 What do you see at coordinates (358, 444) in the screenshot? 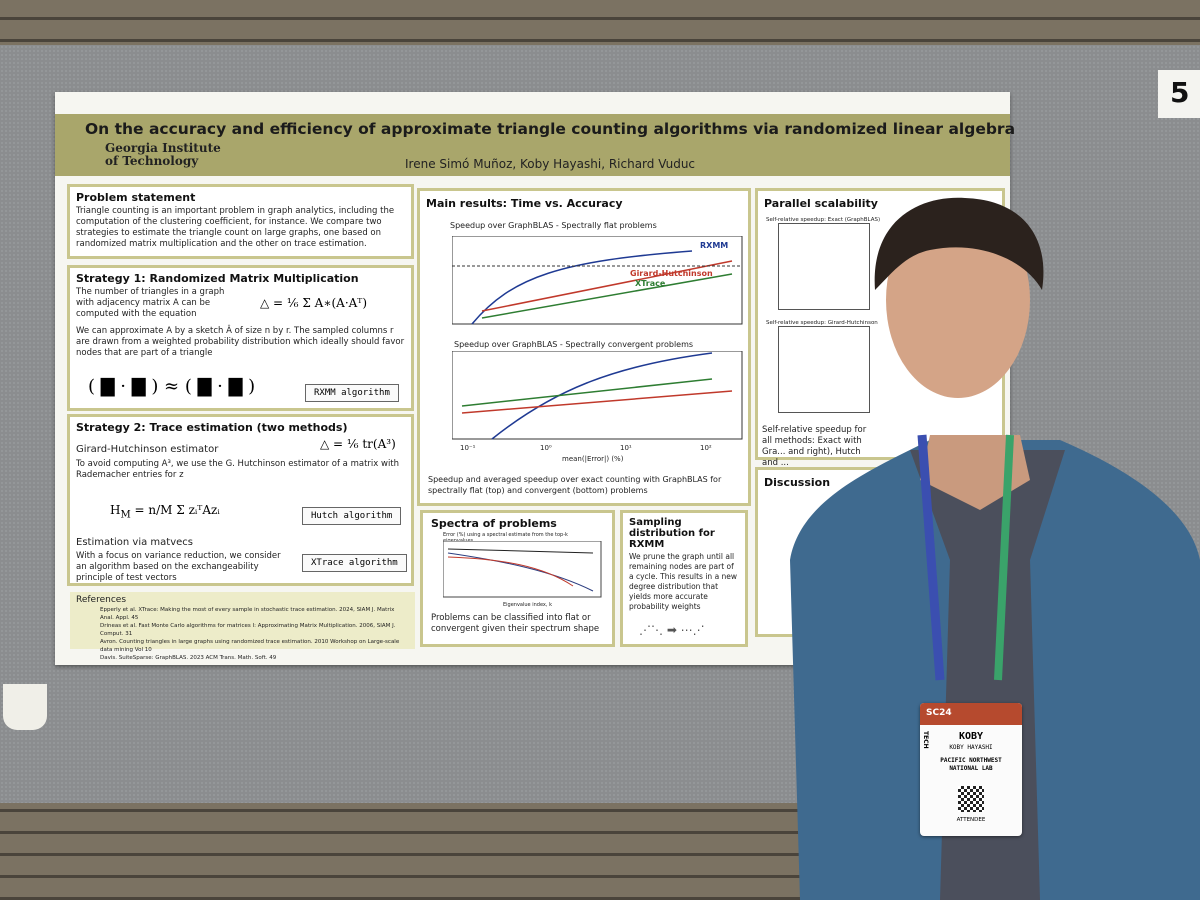
I see `equation: △ = ⅙ tr(A³)` at bounding box center [358, 444].